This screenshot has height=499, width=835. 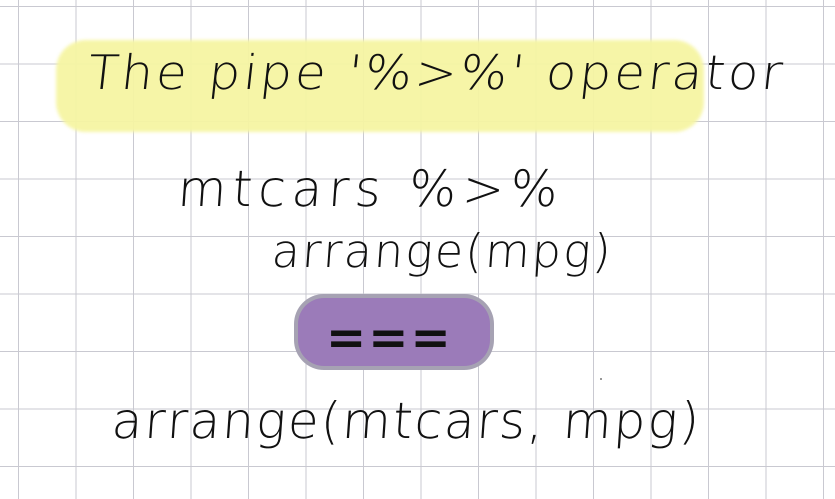 What do you see at coordinates (389, 338) in the screenshot?
I see `equivalence-sign: ===` at bounding box center [389, 338].